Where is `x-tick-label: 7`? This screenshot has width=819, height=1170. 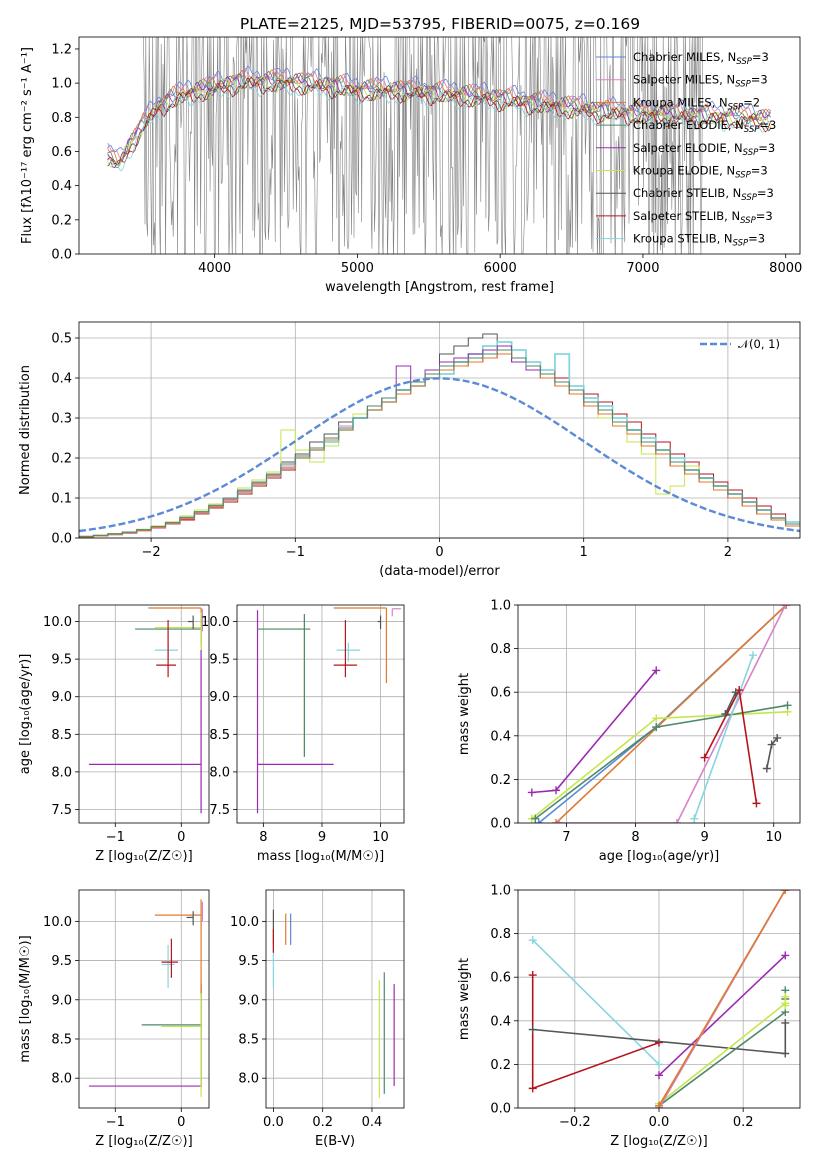
x-tick-label: 7 is located at coordinates (566, 837).